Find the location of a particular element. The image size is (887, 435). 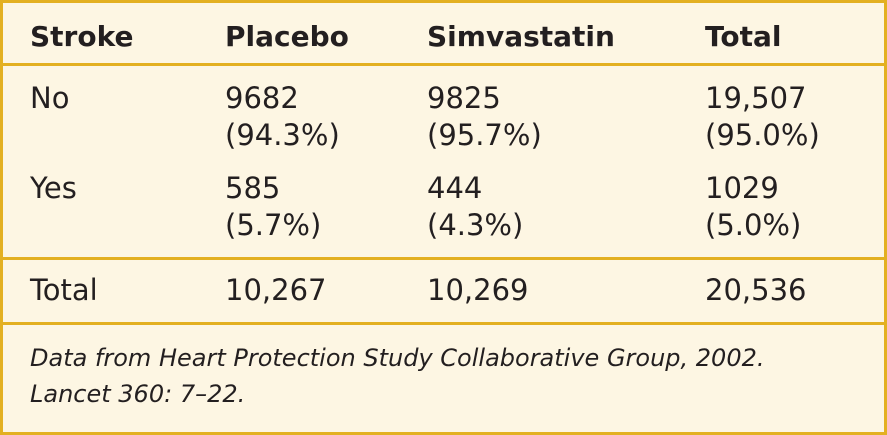

row-label-no: No is located at coordinates (50, 98).